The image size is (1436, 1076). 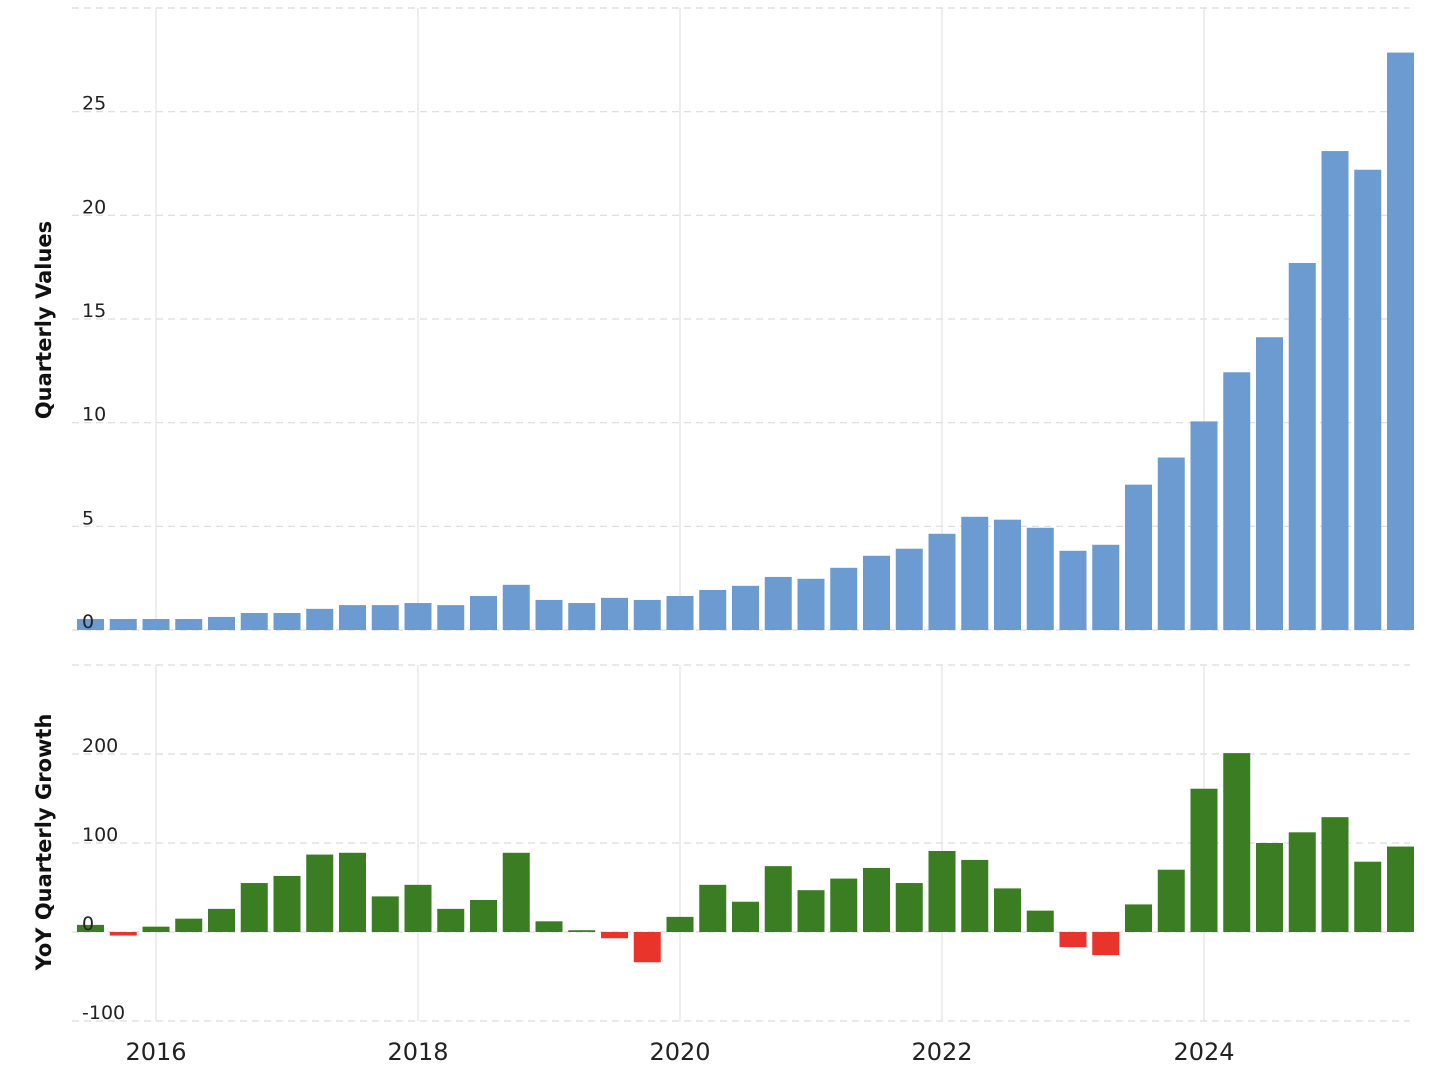 I want to click on top-y-axis-title: Quarterly Values, so click(x=44, y=320).